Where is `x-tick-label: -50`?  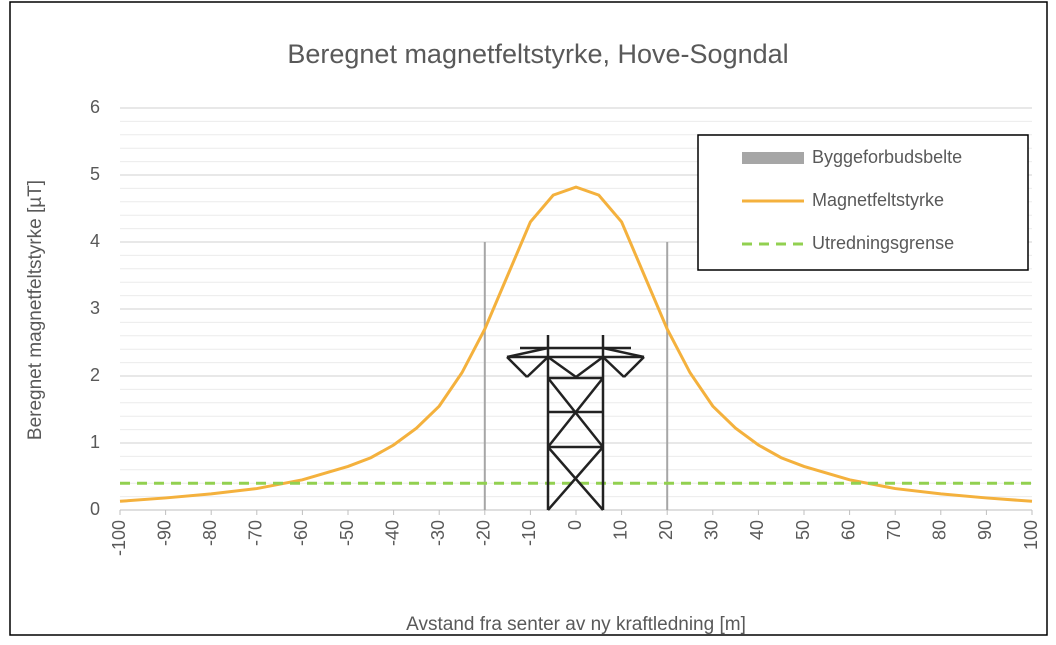
x-tick-label: -50 is located at coordinates (347, 533).